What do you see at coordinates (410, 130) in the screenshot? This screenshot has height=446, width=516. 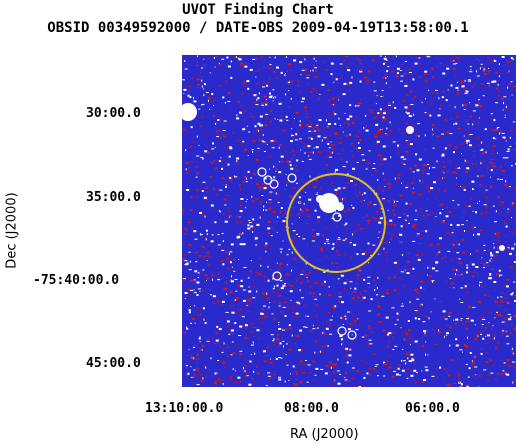 I see `bright-star` at bounding box center [410, 130].